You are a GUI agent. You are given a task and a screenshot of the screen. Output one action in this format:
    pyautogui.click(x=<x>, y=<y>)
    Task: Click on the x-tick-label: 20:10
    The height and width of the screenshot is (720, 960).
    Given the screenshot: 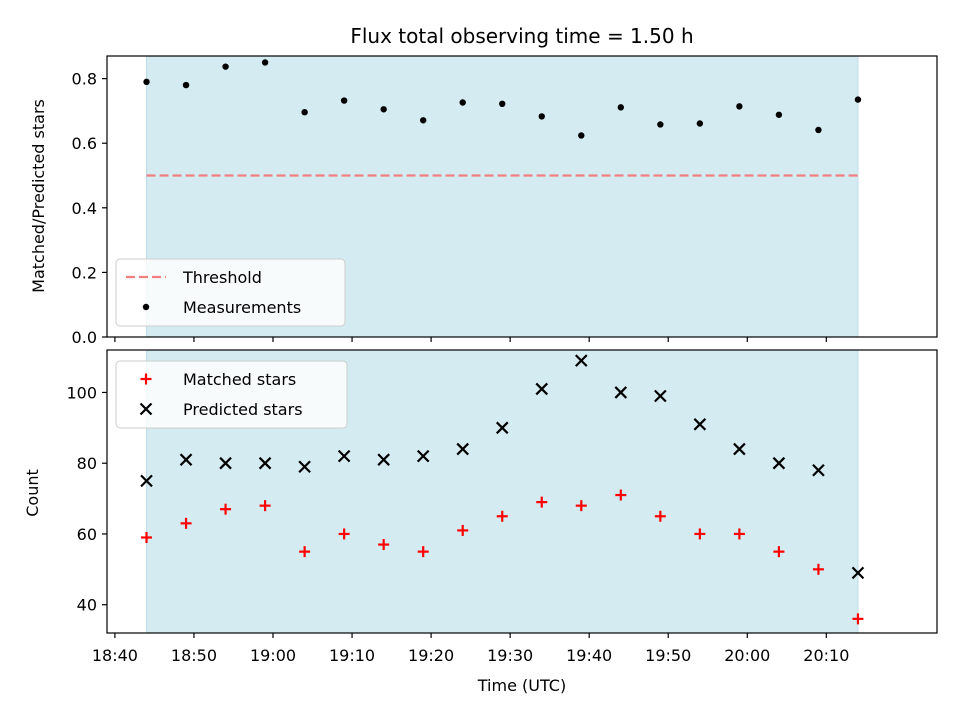 What is the action you would take?
    pyautogui.click(x=826, y=655)
    